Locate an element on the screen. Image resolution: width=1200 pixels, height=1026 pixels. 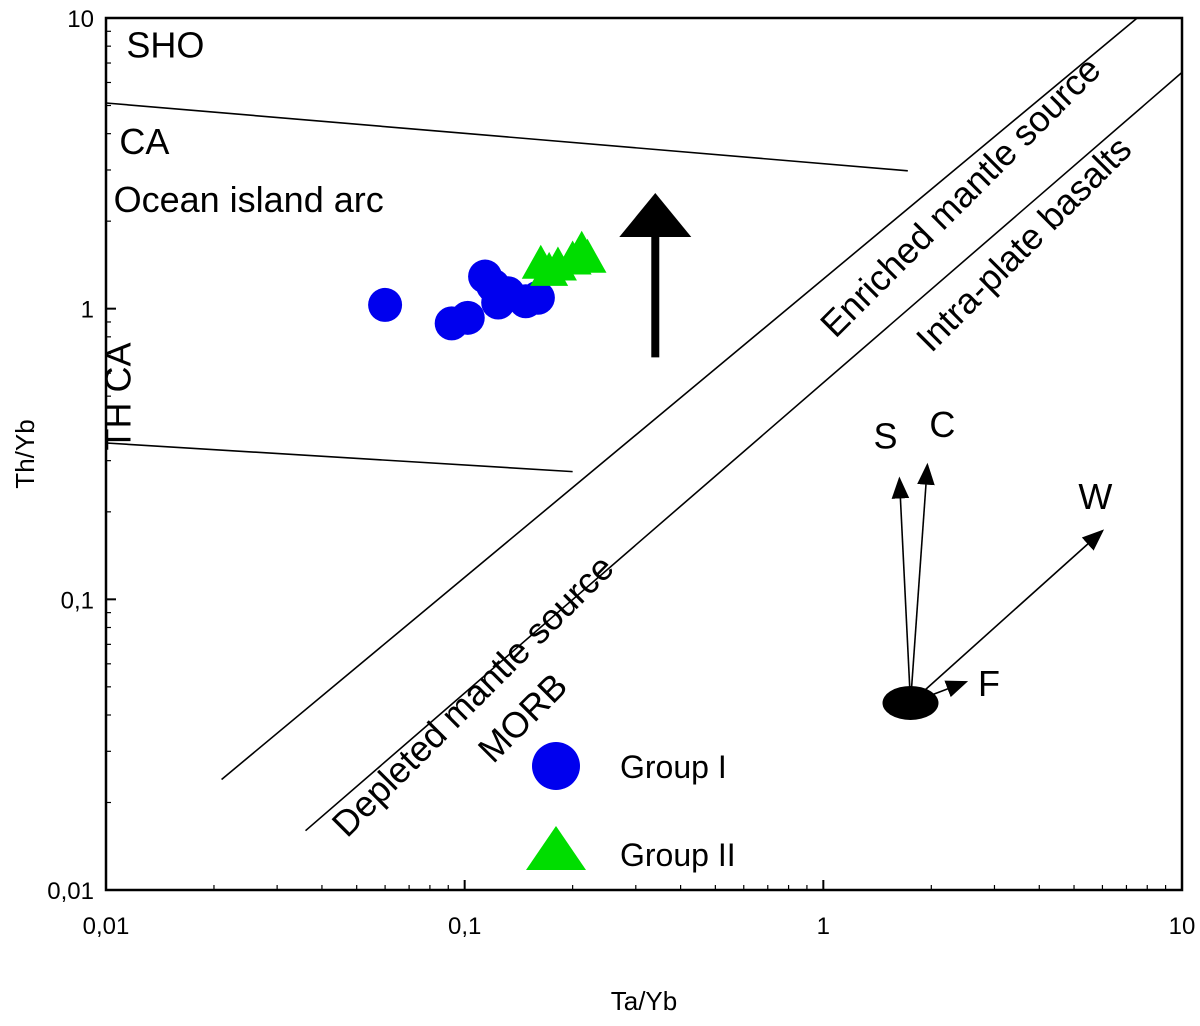
vector-label-c: C is located at coordinates (942, 424).